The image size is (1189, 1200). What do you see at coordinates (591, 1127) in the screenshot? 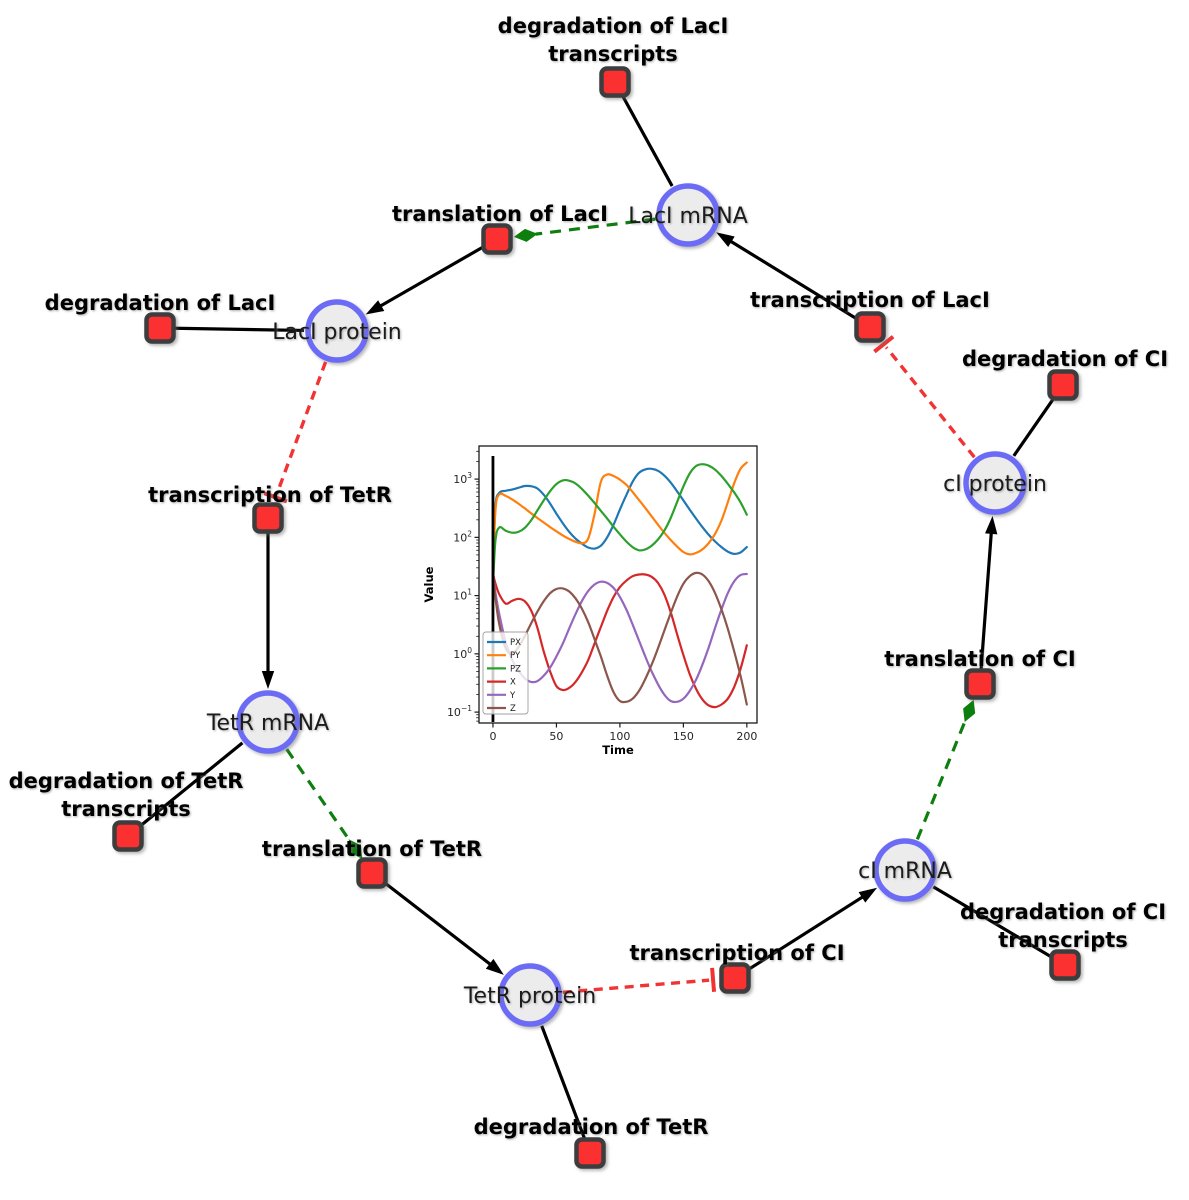
I see `reaction-label-deg_tetr-line1: degradation of TetR` at bounding box center [591, 1127].